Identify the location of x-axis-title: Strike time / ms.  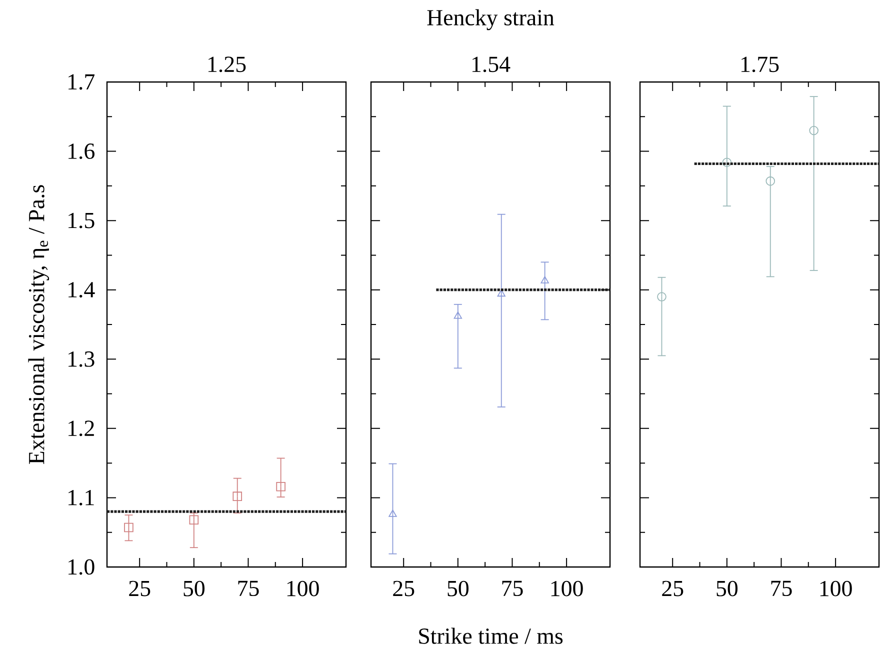
(491, 636).